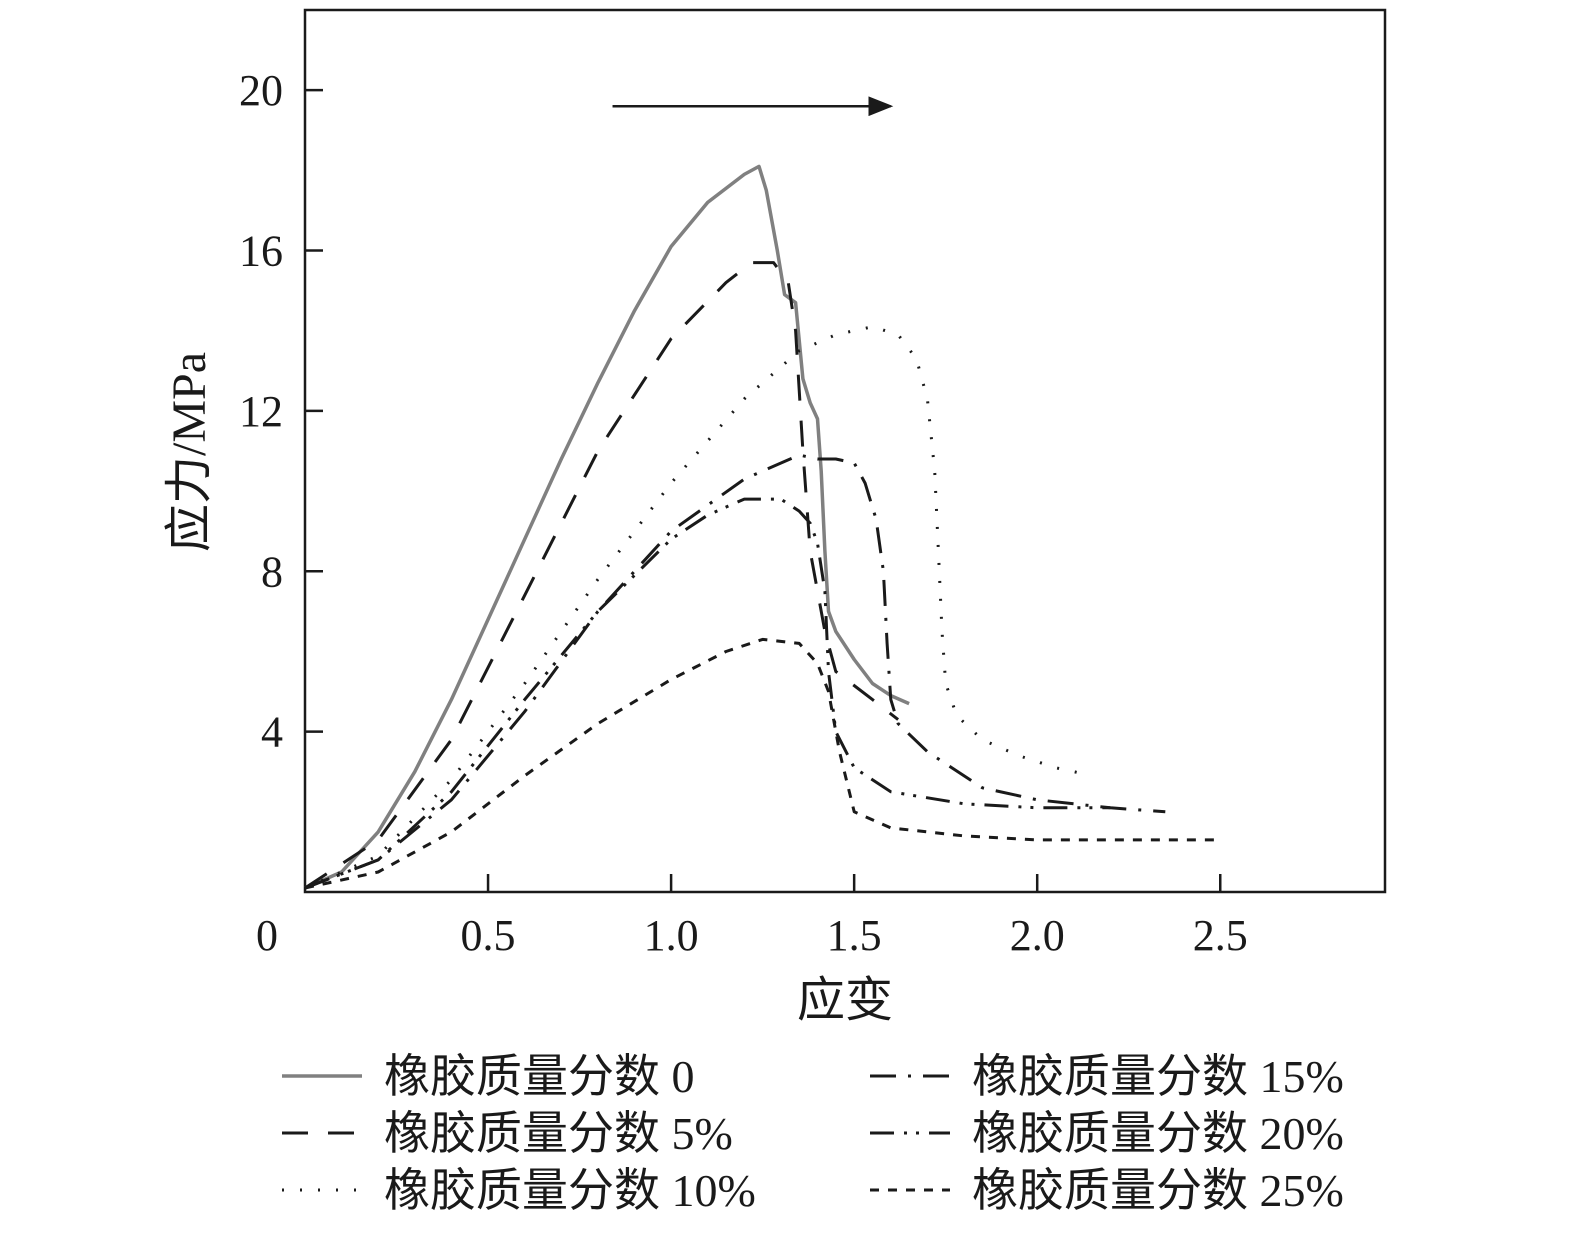  I want to click on legend-label-4: 橡胶质量分数 20%, so click(1158, 1133).